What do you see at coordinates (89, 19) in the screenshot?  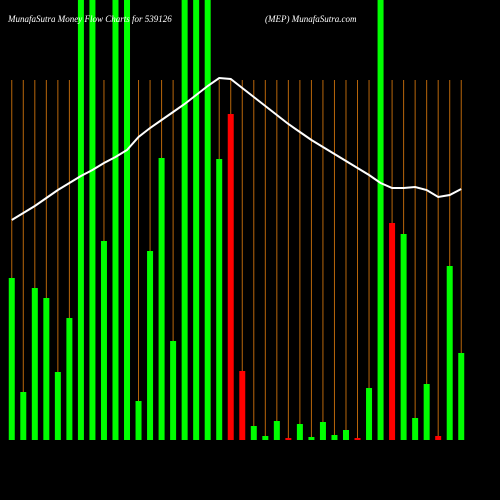 I see `chart-title: MunafaSutra Money Flow Charts for 539126` at bounding box center [89, 19].